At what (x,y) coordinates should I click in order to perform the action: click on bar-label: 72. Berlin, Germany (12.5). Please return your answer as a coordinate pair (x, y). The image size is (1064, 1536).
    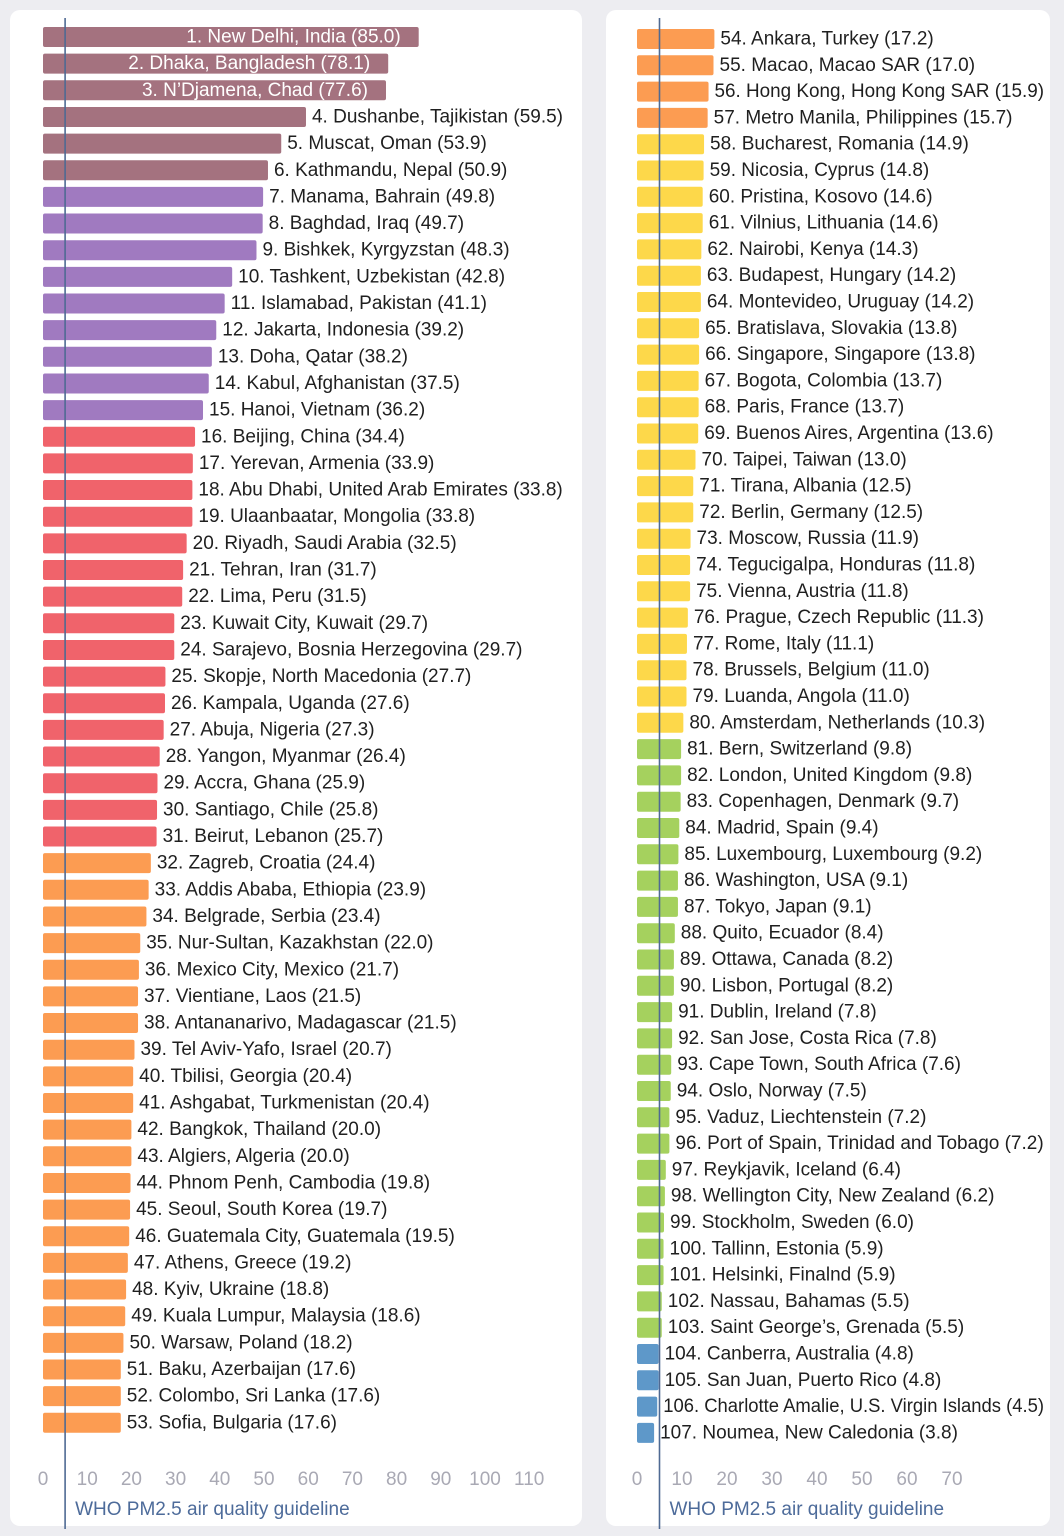
    Looking at the image, I should click on (811, 512).